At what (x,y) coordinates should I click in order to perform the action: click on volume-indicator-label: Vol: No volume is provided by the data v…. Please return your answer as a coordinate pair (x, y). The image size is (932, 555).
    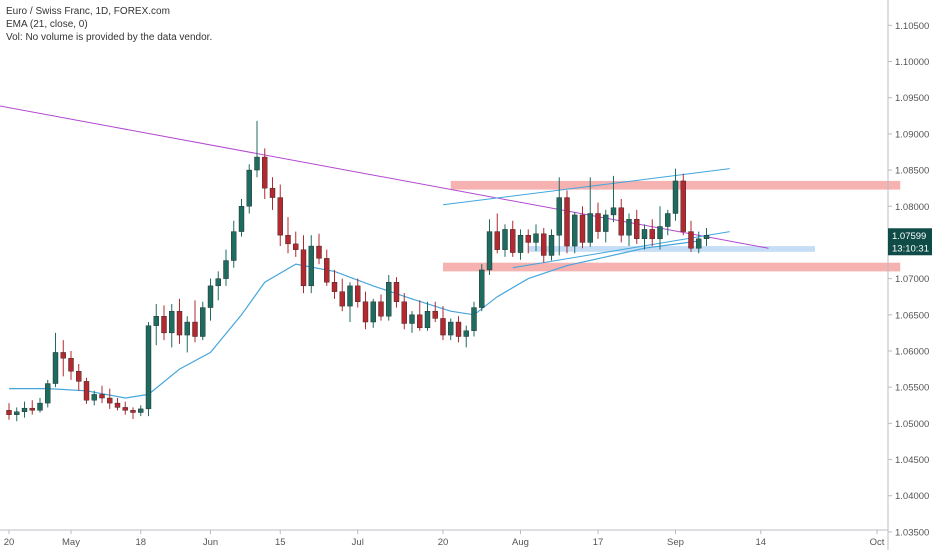
    Looking at the image, I should click on (109, 37).